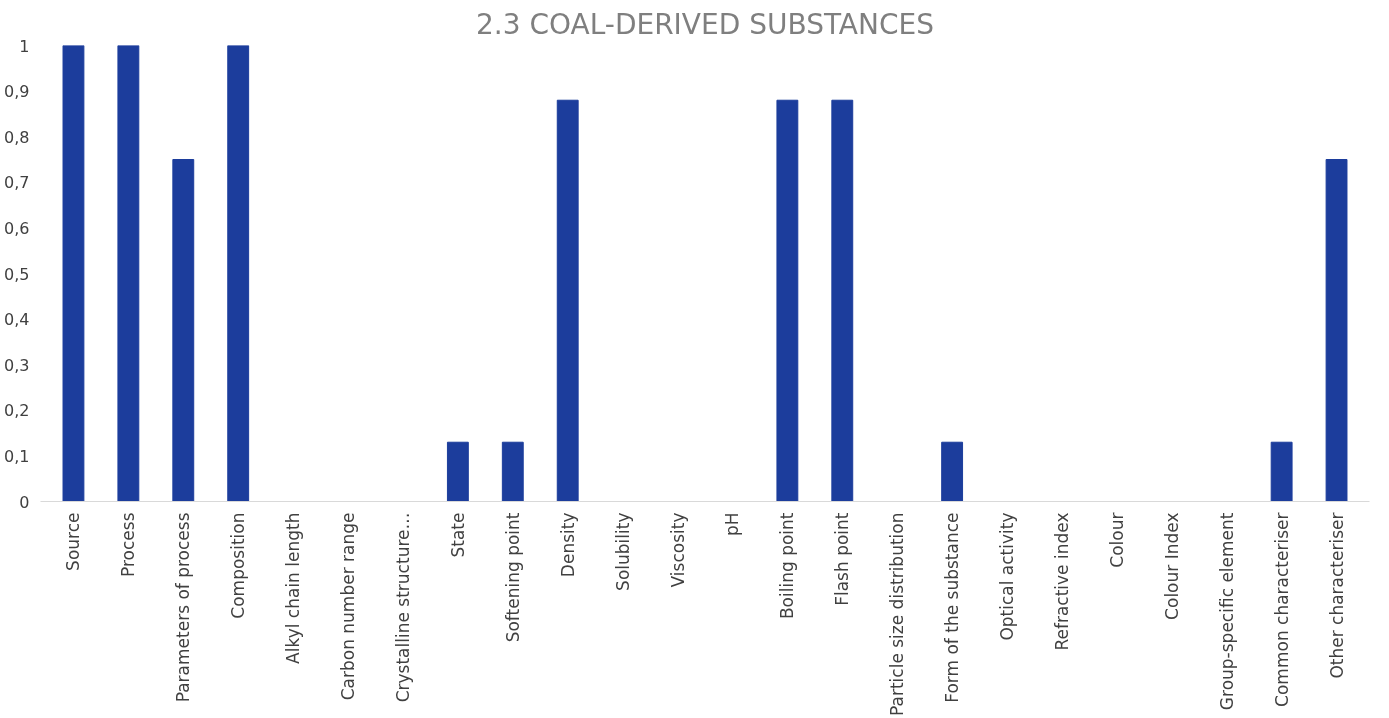 This screenshot has width=1389, height=718. I want to click on y-tick-label: 1, so click(24, 46).